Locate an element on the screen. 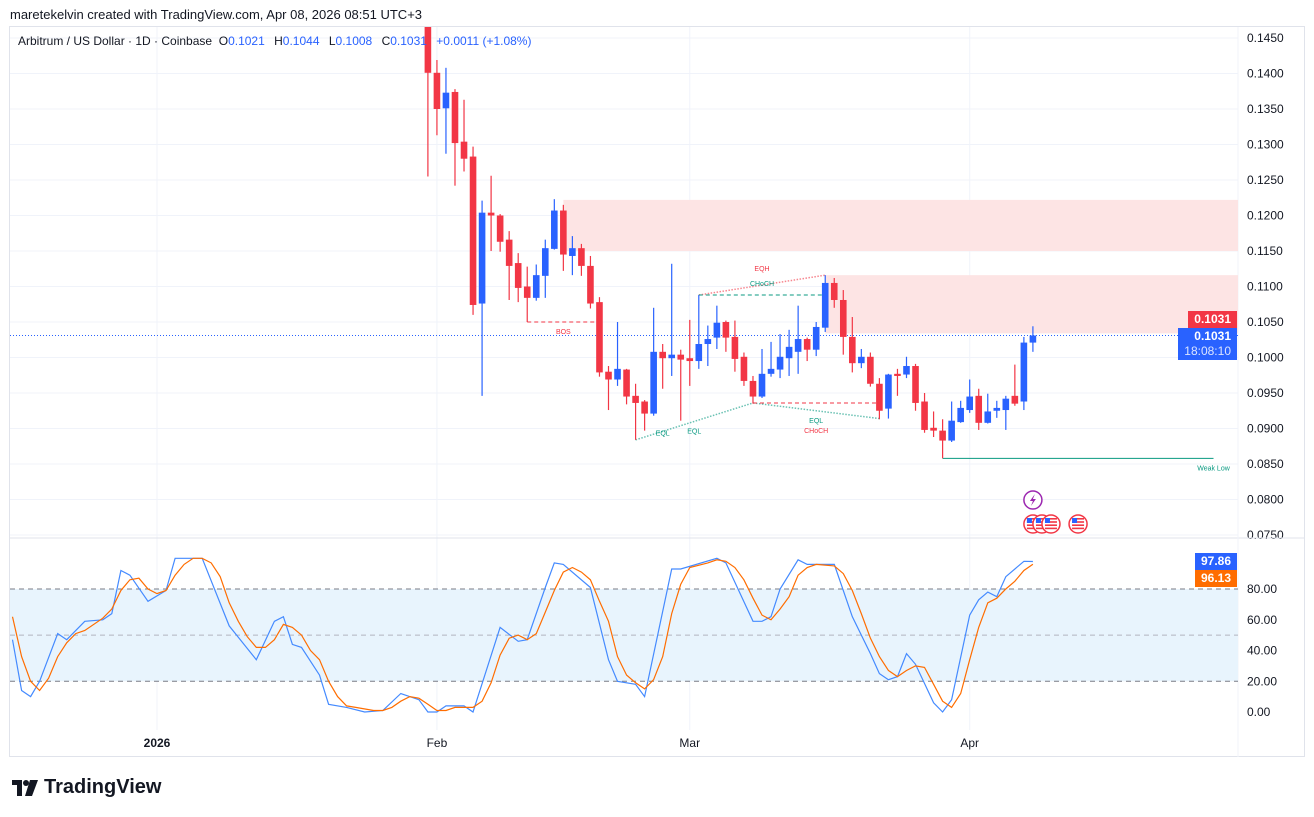  time-tick-label: Feb is located at coordinates (437, 743).